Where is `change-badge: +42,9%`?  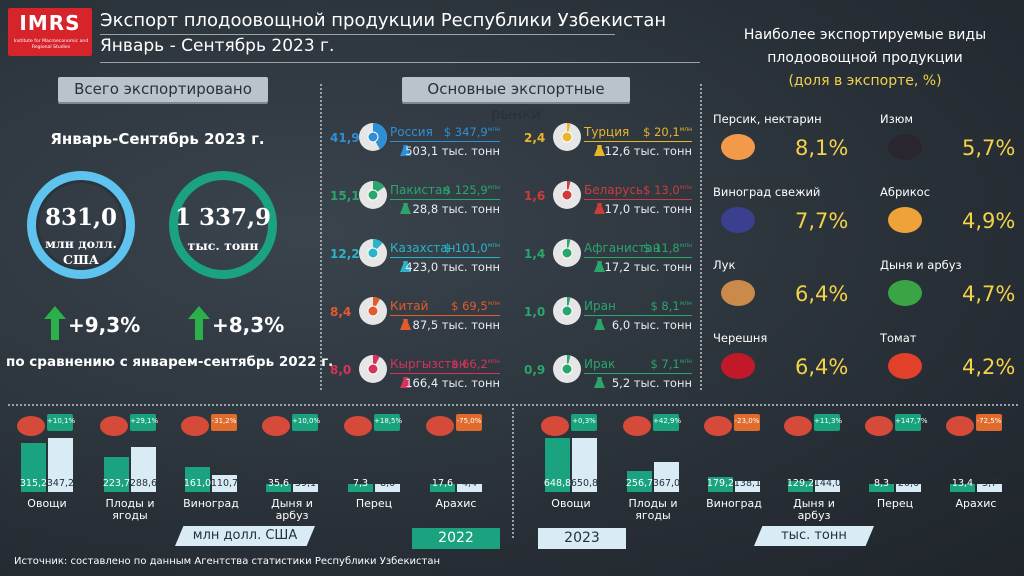
change-badge: +42,9% is located at coordinates (667, 422).